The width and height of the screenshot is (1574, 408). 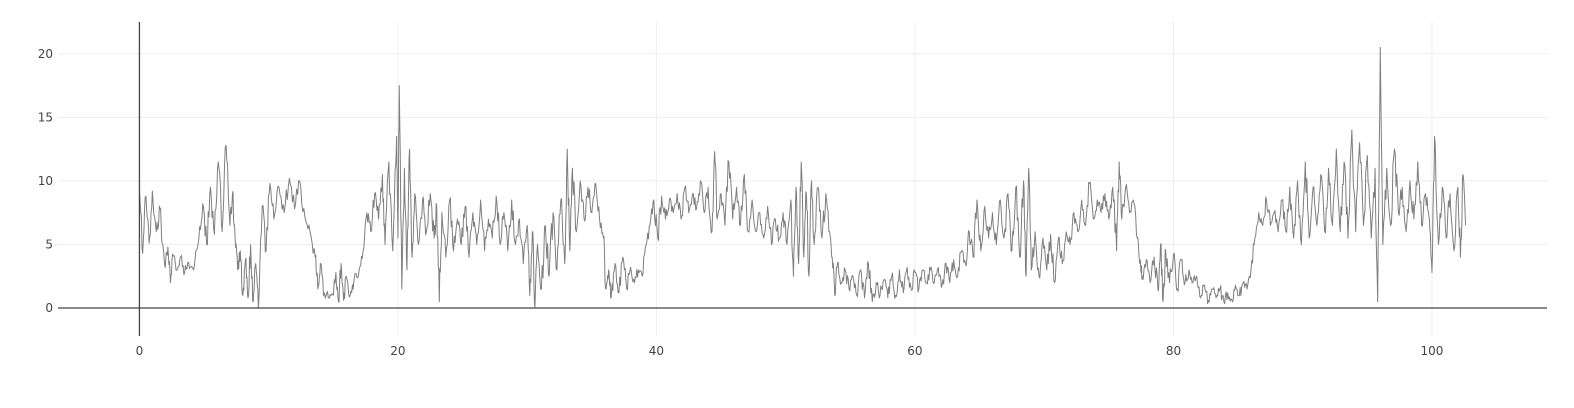 I want to click on y-tick-label: 10, so click(x=45, y=181).